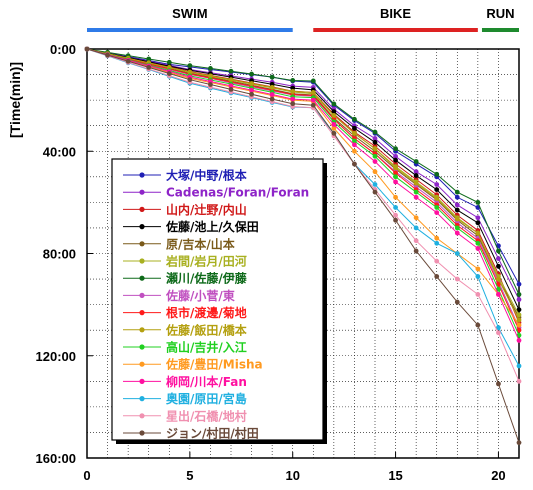 The width and height of the screenshot is (533, 490). I want to click on legend-label-3: 佐藤/池上/久保田, so click(212, 226).